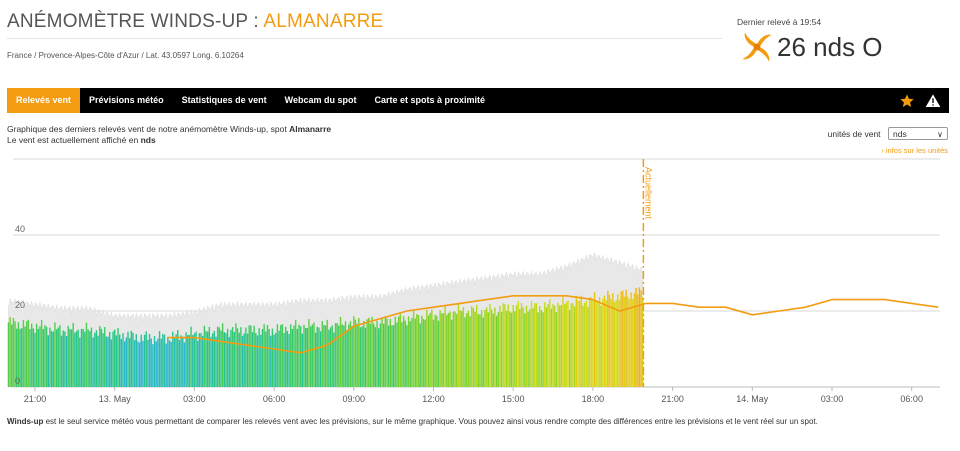 The image size is (960, 451). I want to click on title-divider, so click(364, 38).